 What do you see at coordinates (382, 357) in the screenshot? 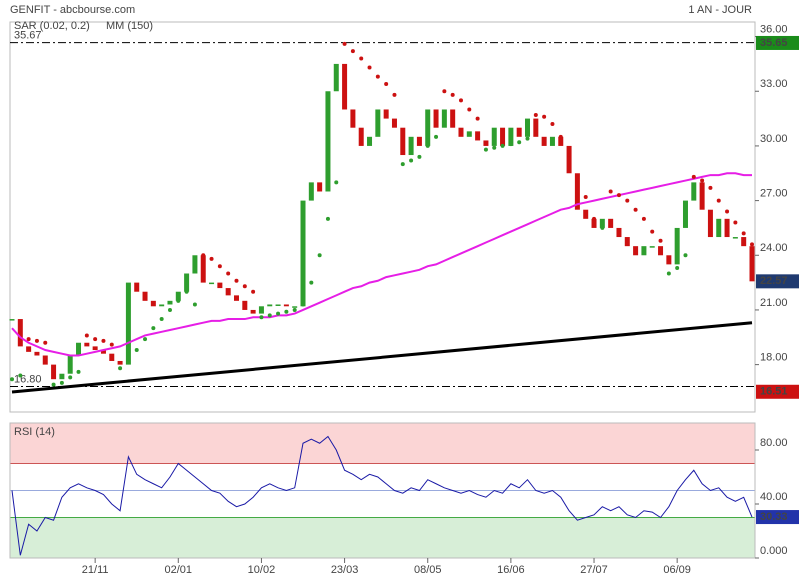
I see `trendline` at bounding box center [382, 357].